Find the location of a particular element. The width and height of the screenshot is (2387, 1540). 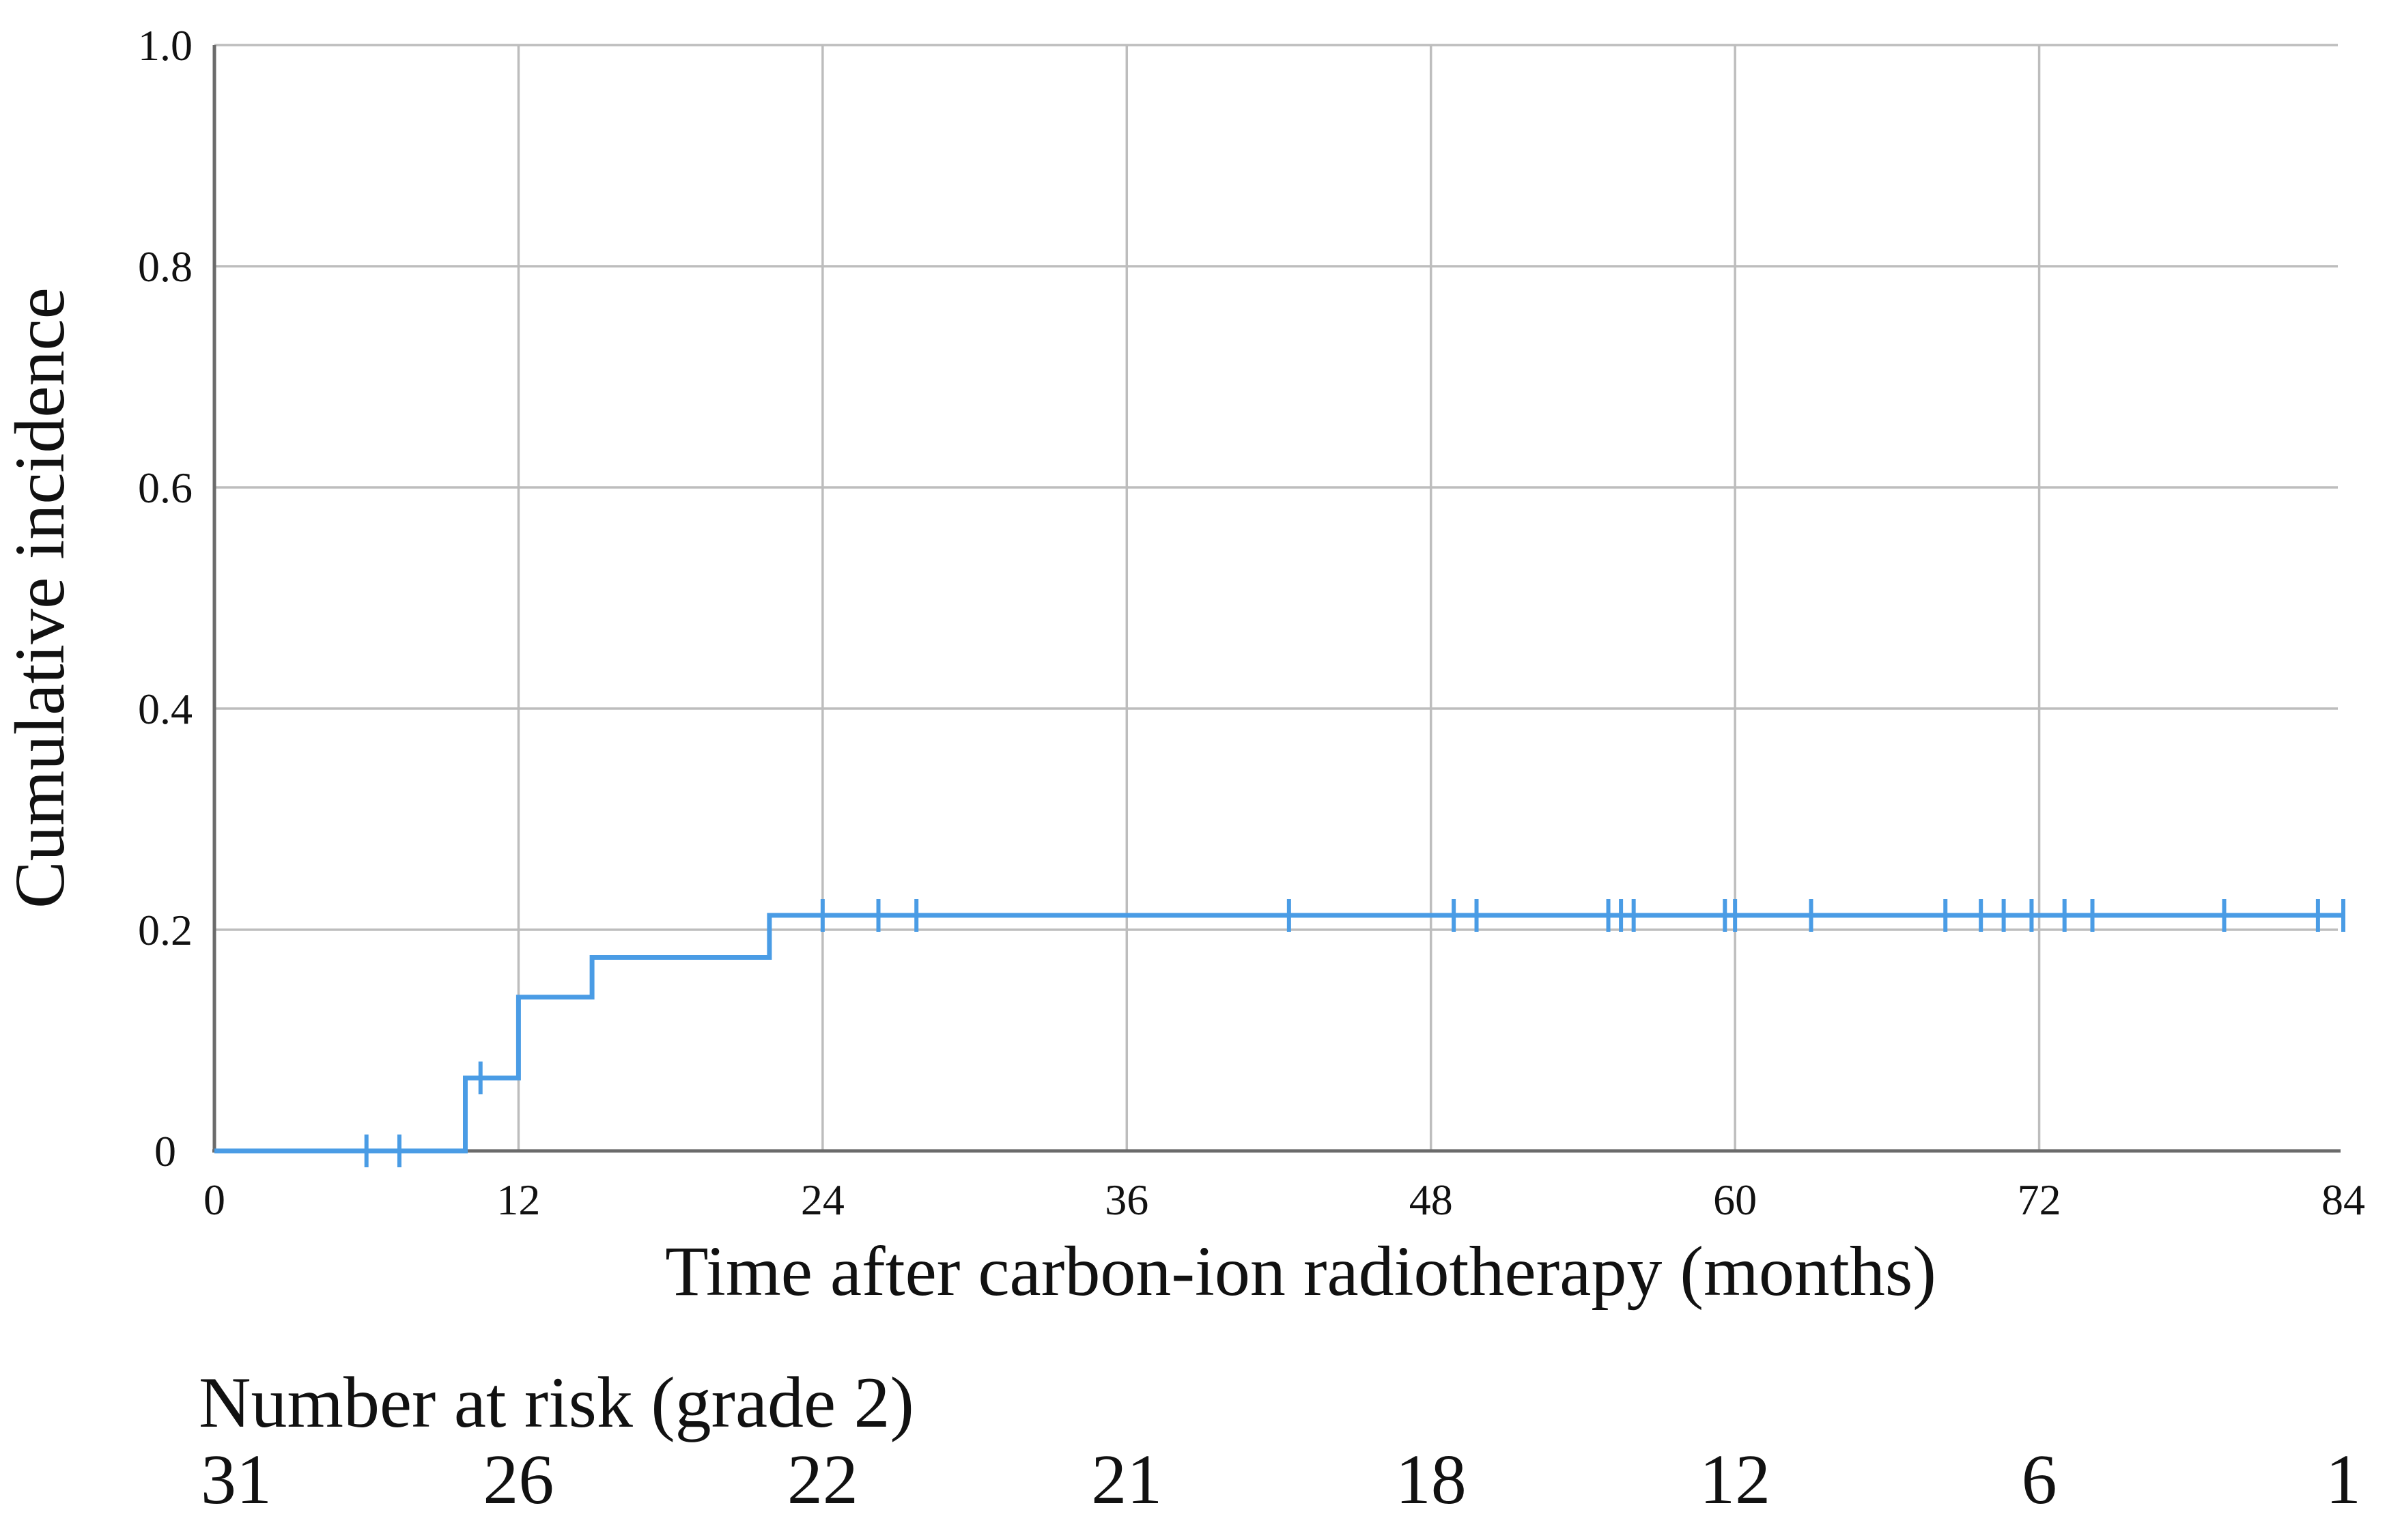

x-tick-label: 48 is located at coordinates (1431, 1199).